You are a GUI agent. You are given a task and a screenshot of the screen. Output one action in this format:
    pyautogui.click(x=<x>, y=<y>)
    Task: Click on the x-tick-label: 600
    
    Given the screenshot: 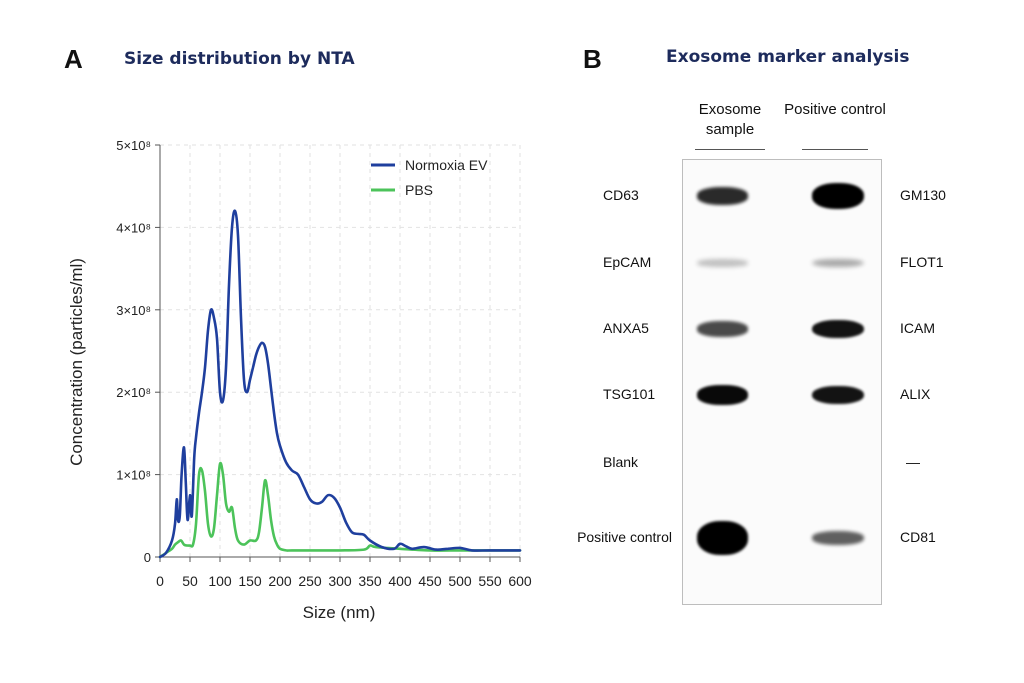 What is the action you would take?
    pyautogui.click(x=520, y=581)
    